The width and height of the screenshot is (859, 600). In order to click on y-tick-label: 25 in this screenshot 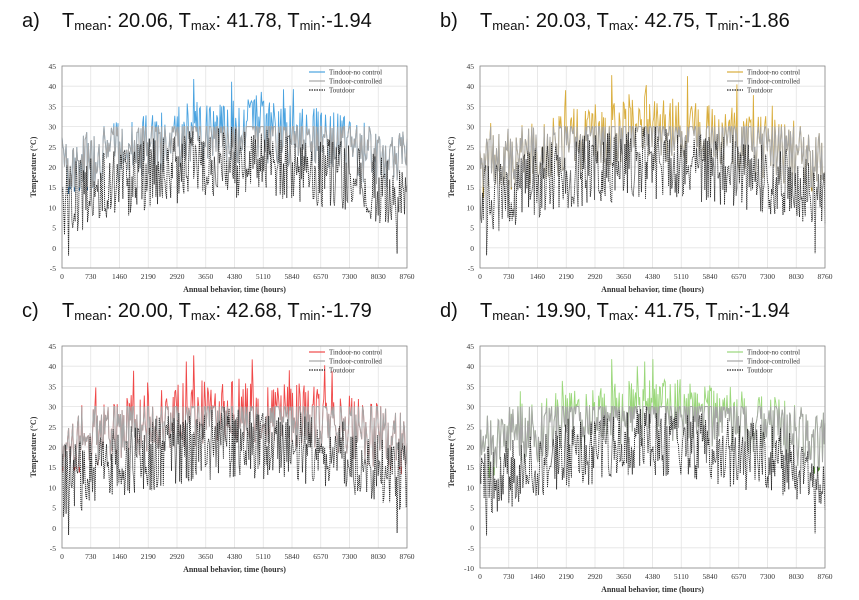, I will do `click(471, 427)`.